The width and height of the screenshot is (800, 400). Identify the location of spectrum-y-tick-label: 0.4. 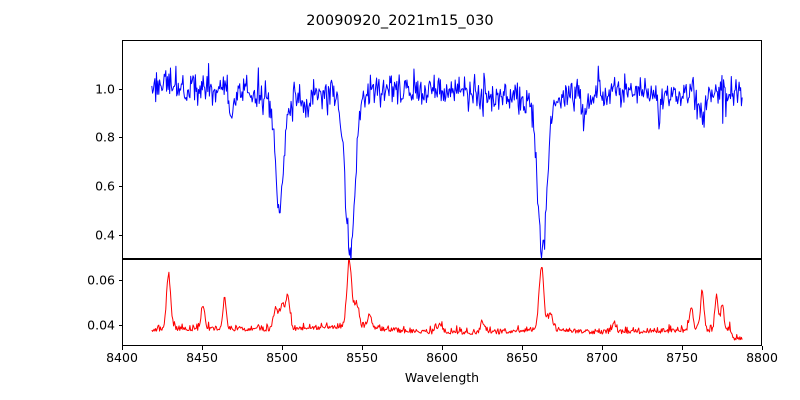
(105, 235).